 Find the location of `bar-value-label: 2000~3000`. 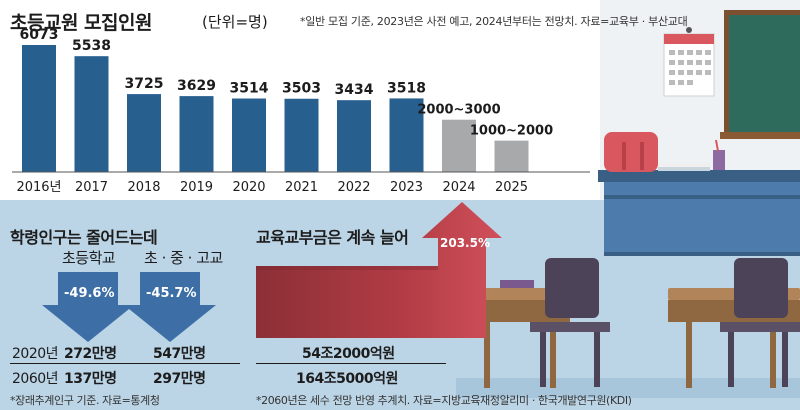

bar-value-label: 2000~3000 is located at coordinates (458, 110).